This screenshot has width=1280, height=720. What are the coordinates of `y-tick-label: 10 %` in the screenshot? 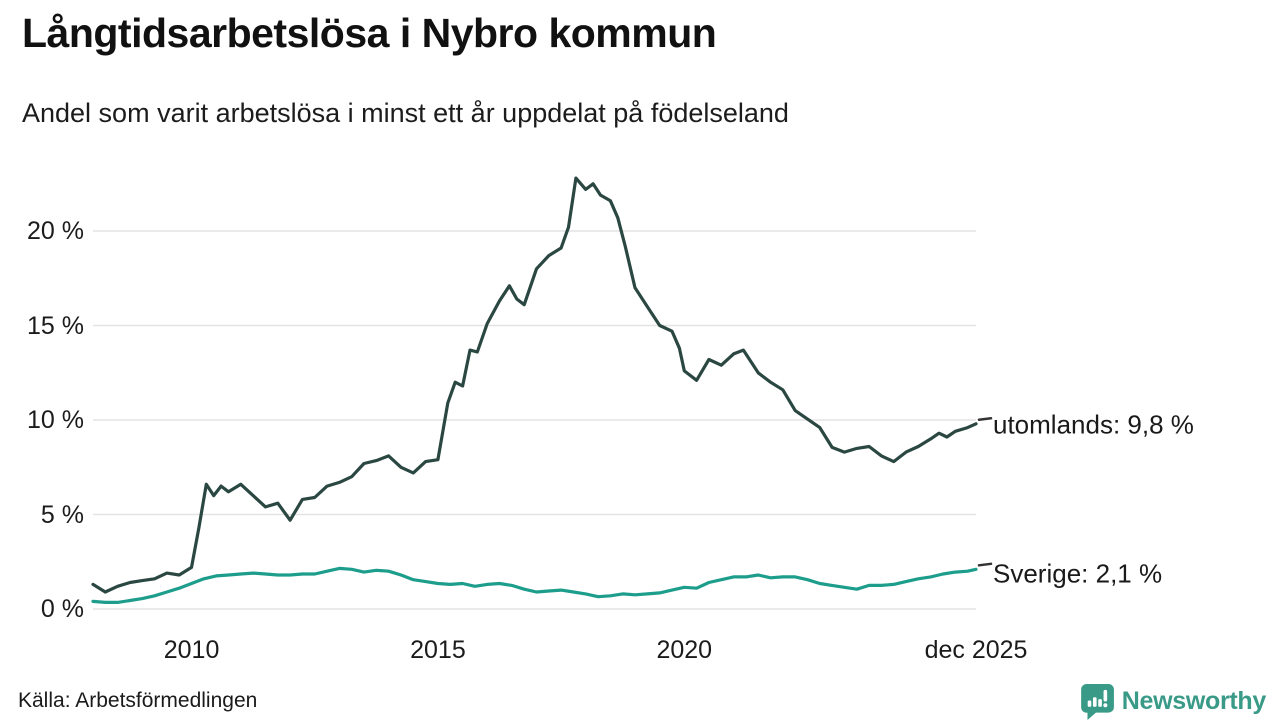 It's located at (55, 420).